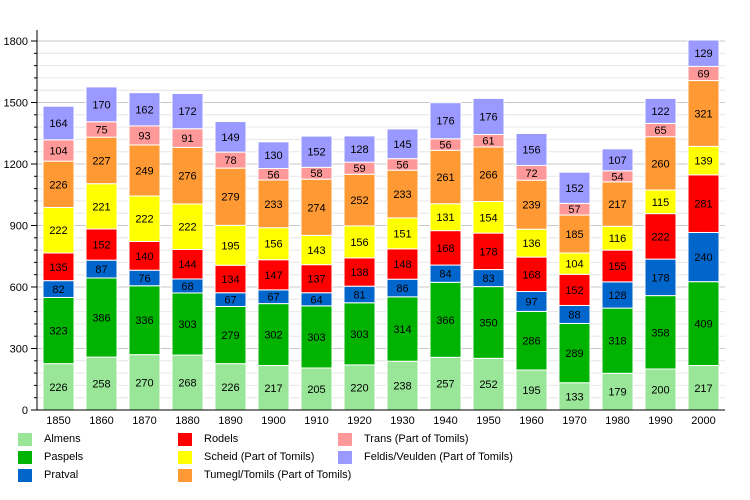 Image resolution: width=750 pixels, height=500 pixels. I want to click on data-label: 144, so click(187, 265).